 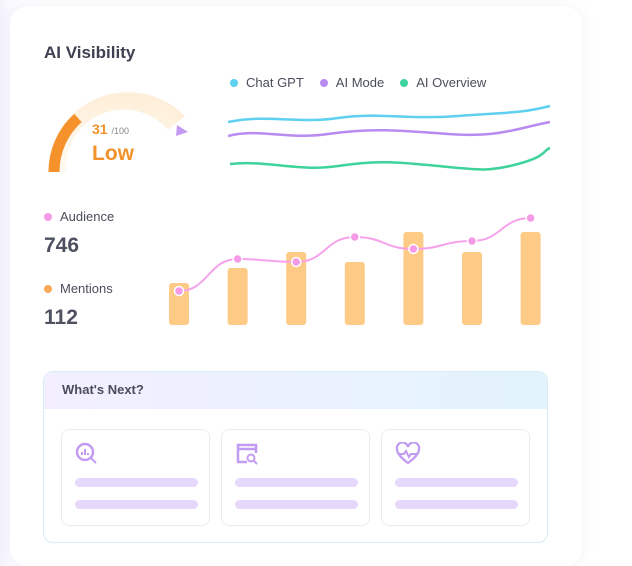 What do you see at coordinates (351, 82) in the screenshot?
I see `legend-item-ai-mode: AI Mode` at bounding box center [351, 82].